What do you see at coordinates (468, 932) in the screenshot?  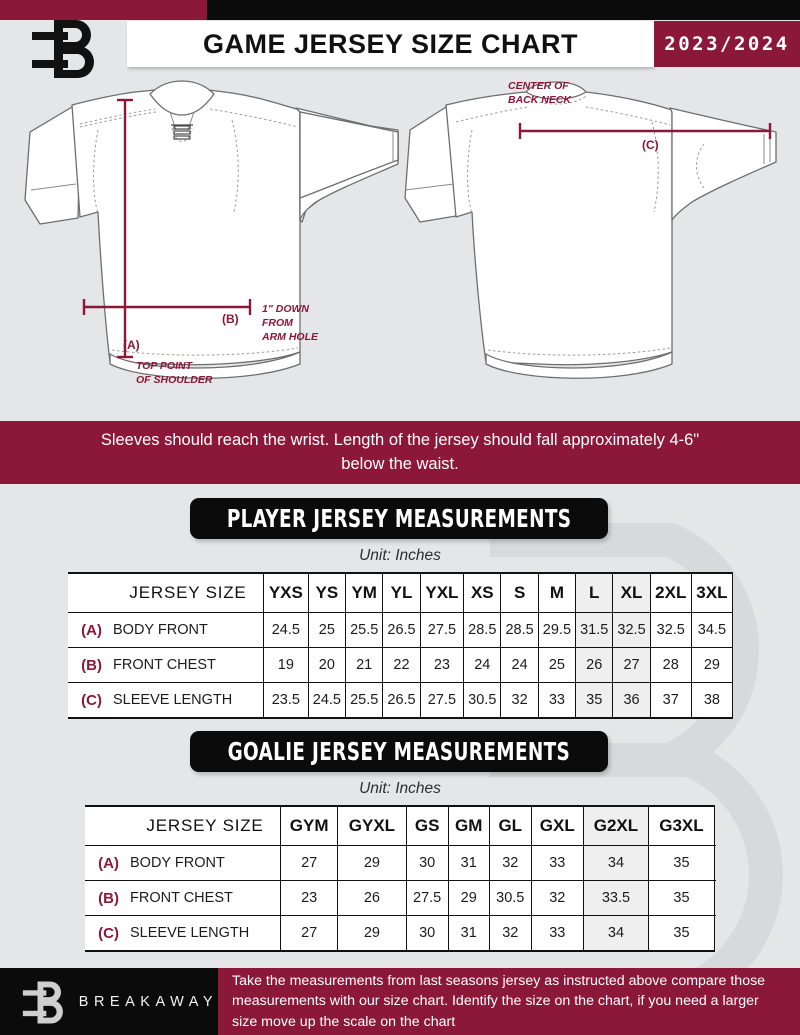 I see `measurement-value-cell: 31` at bounding box center [468, 932].